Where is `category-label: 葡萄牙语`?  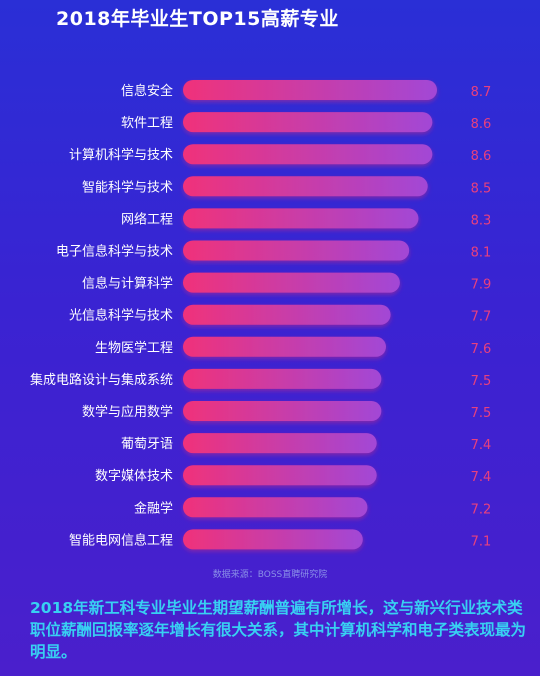 category-label: 葡萄牙语 is located at coordinates (147, 444).